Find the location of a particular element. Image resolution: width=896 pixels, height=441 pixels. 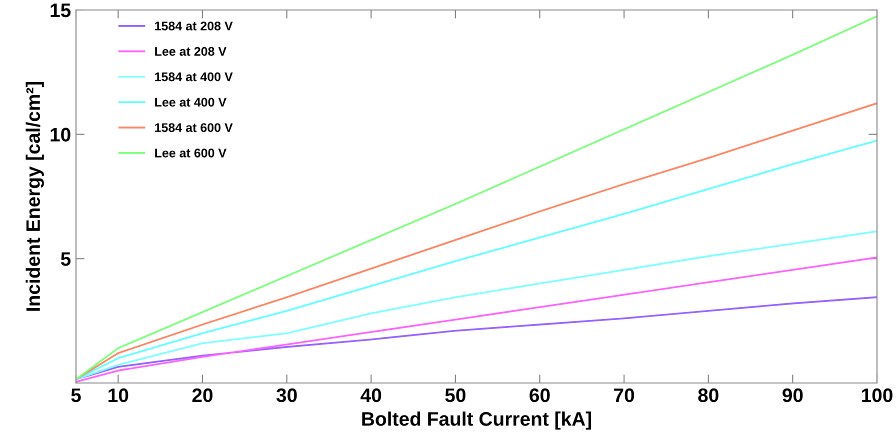

legend-label: 1584 at 208 V is located at coordinates (194, 26).